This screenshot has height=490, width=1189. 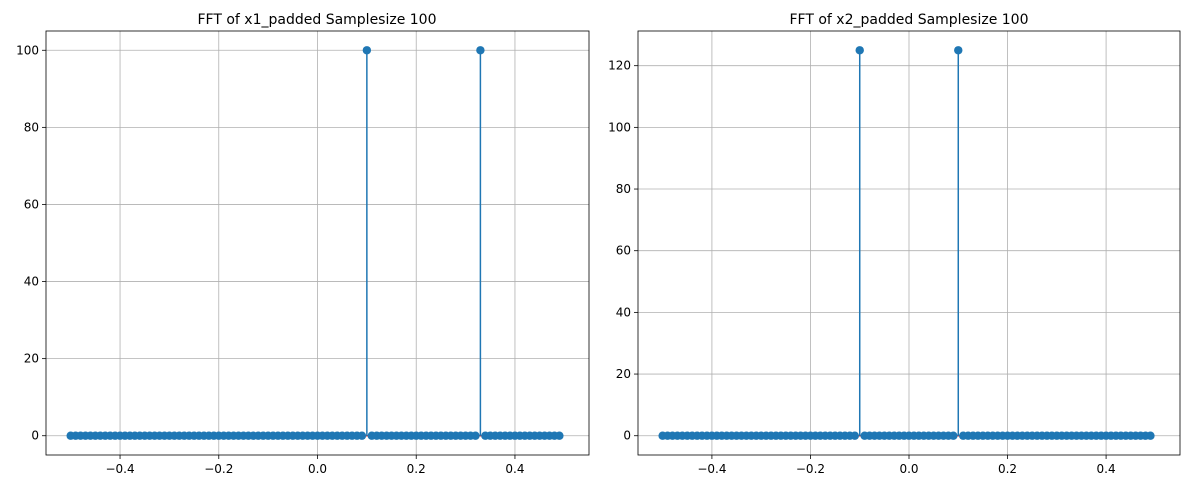 I want to click on chart-title: FFT of x2_padded Samplesize 100, so click(x=909, y=20).